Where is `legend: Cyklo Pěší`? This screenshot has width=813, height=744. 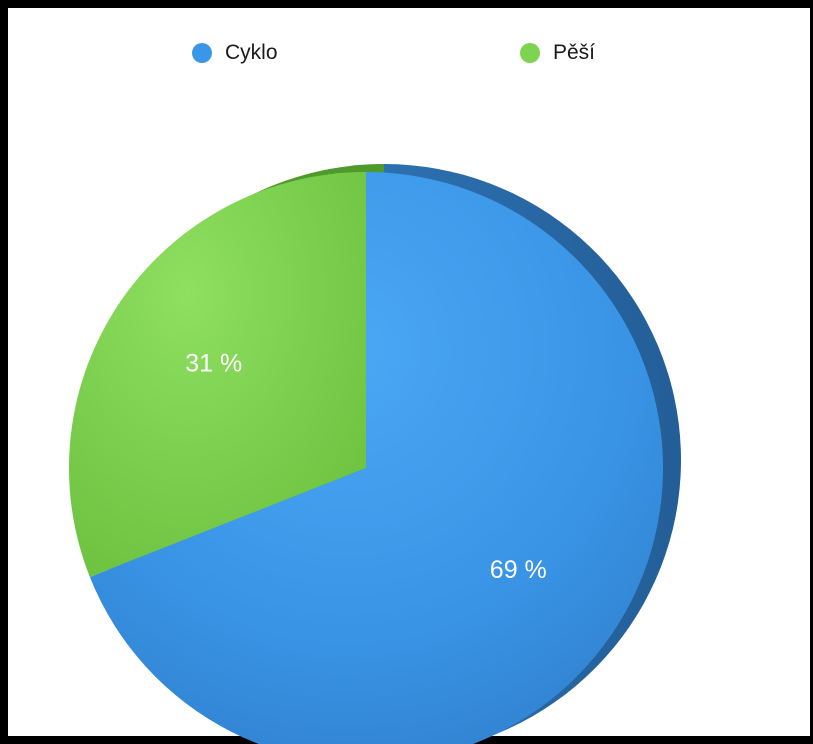
legend: Cyklo Pěší is located at coordinates (409, 53).